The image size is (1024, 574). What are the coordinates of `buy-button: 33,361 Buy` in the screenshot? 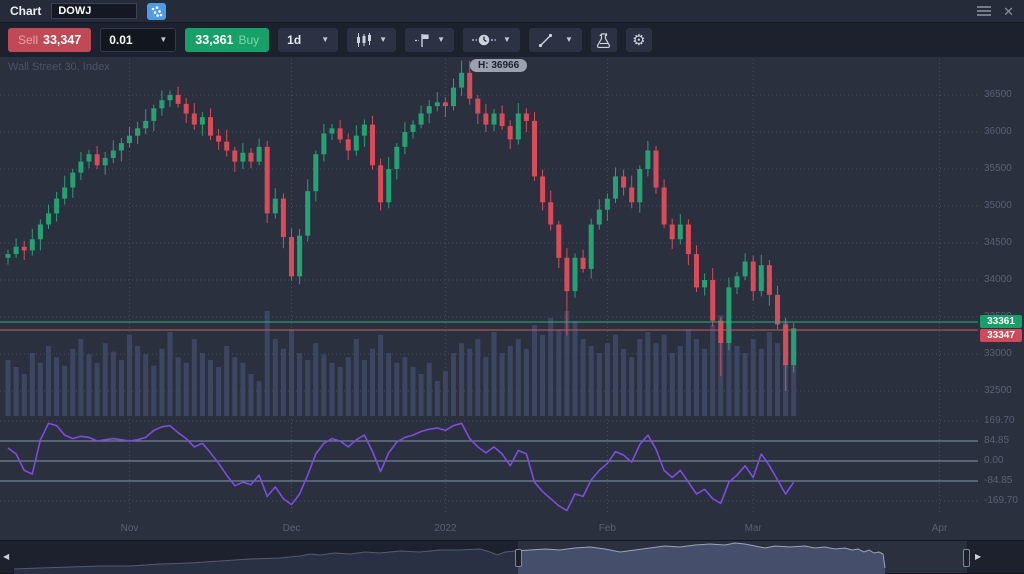 It's located at (227, 40).